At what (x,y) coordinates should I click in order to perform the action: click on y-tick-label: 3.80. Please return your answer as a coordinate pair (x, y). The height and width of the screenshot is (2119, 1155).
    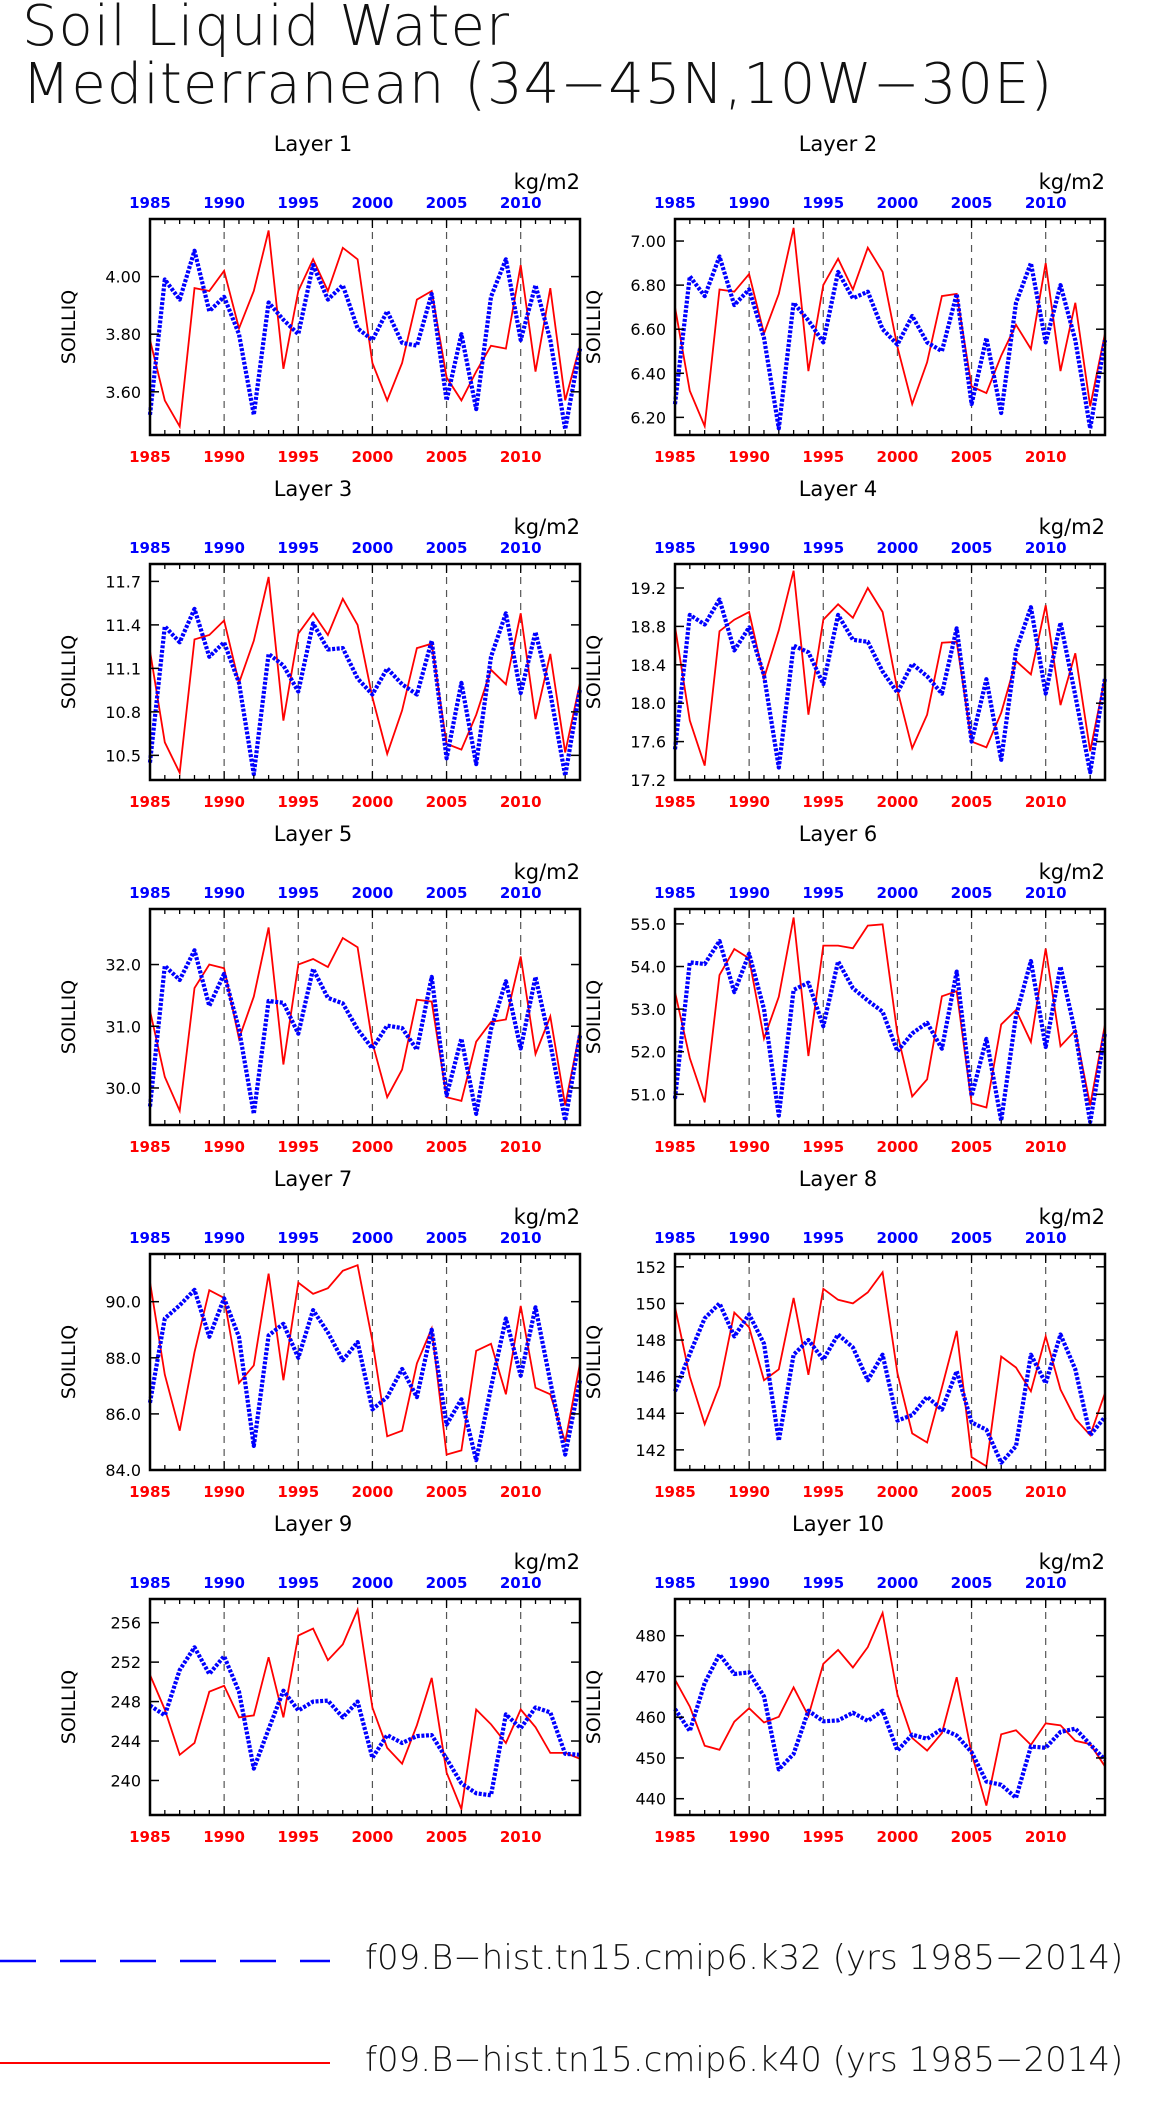
    Looking at the image, I should click on (123, 334).